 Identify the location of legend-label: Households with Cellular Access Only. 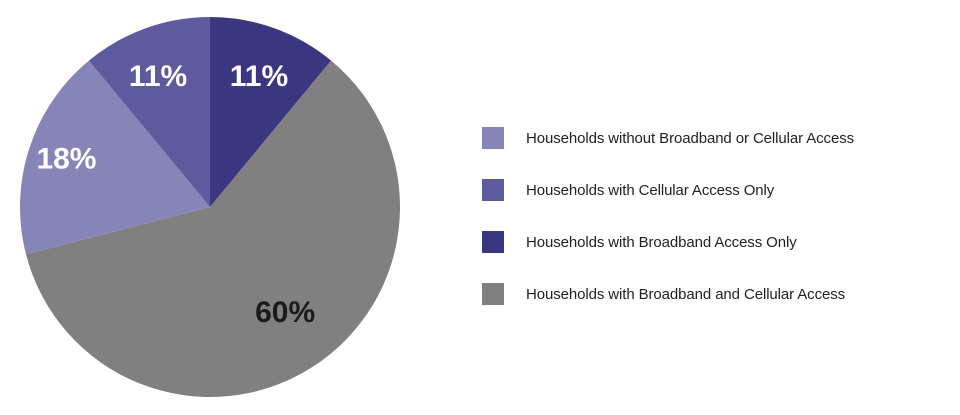
(650, 190).